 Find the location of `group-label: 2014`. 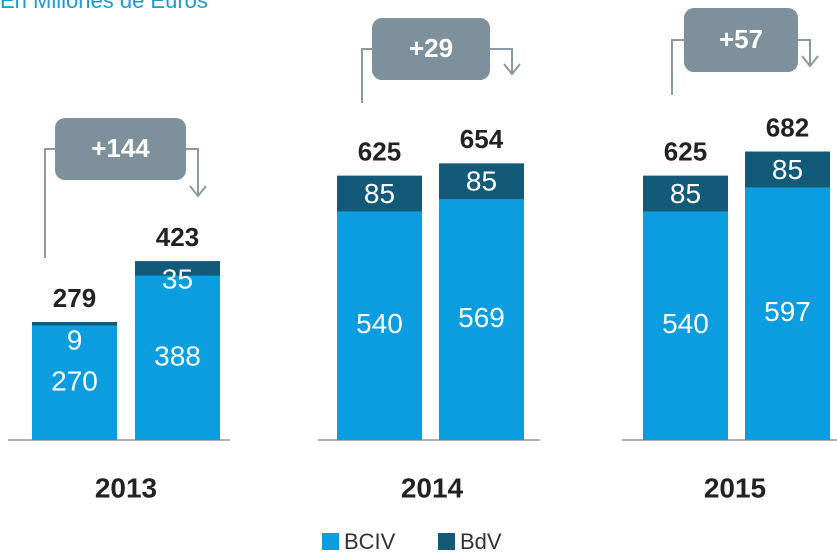

group-label: 2014 is located at coordinates (432, 487).